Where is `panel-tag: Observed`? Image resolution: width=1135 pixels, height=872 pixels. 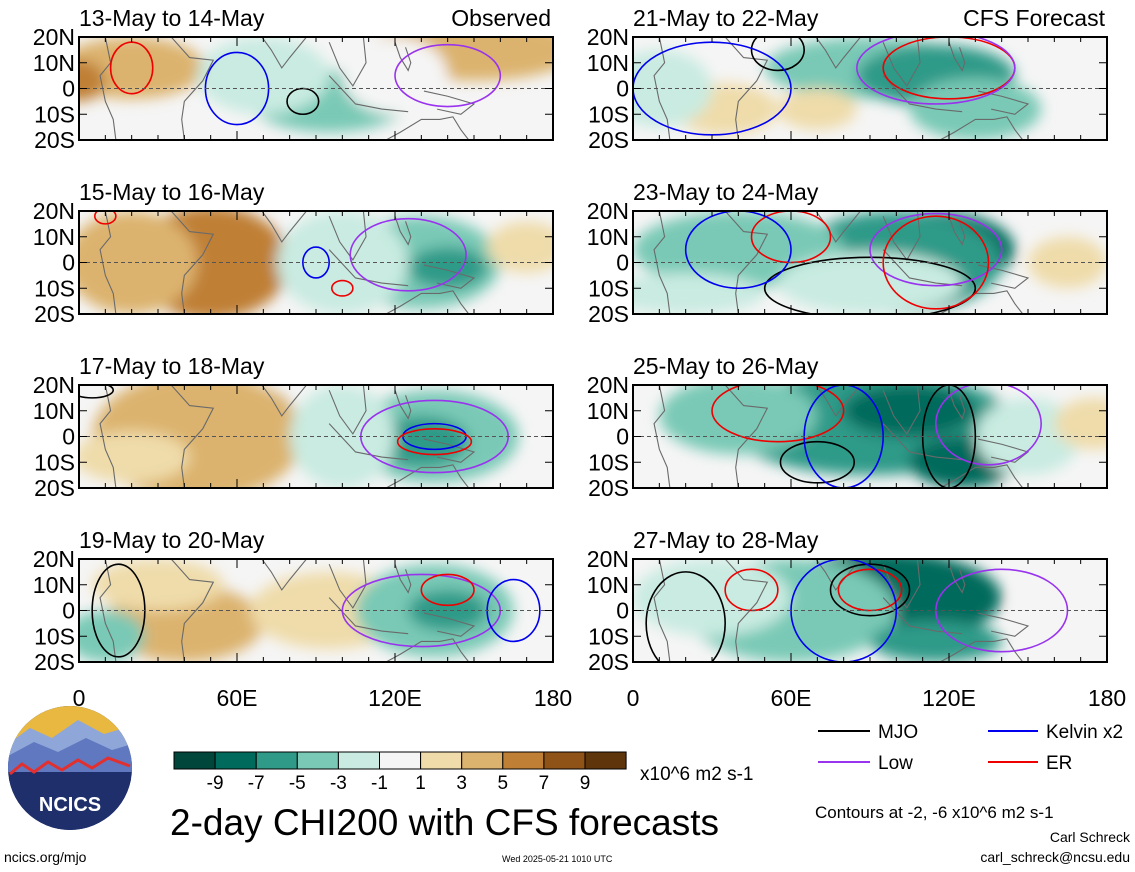 panel-tag: Observed is located at coordinates (501, 18).